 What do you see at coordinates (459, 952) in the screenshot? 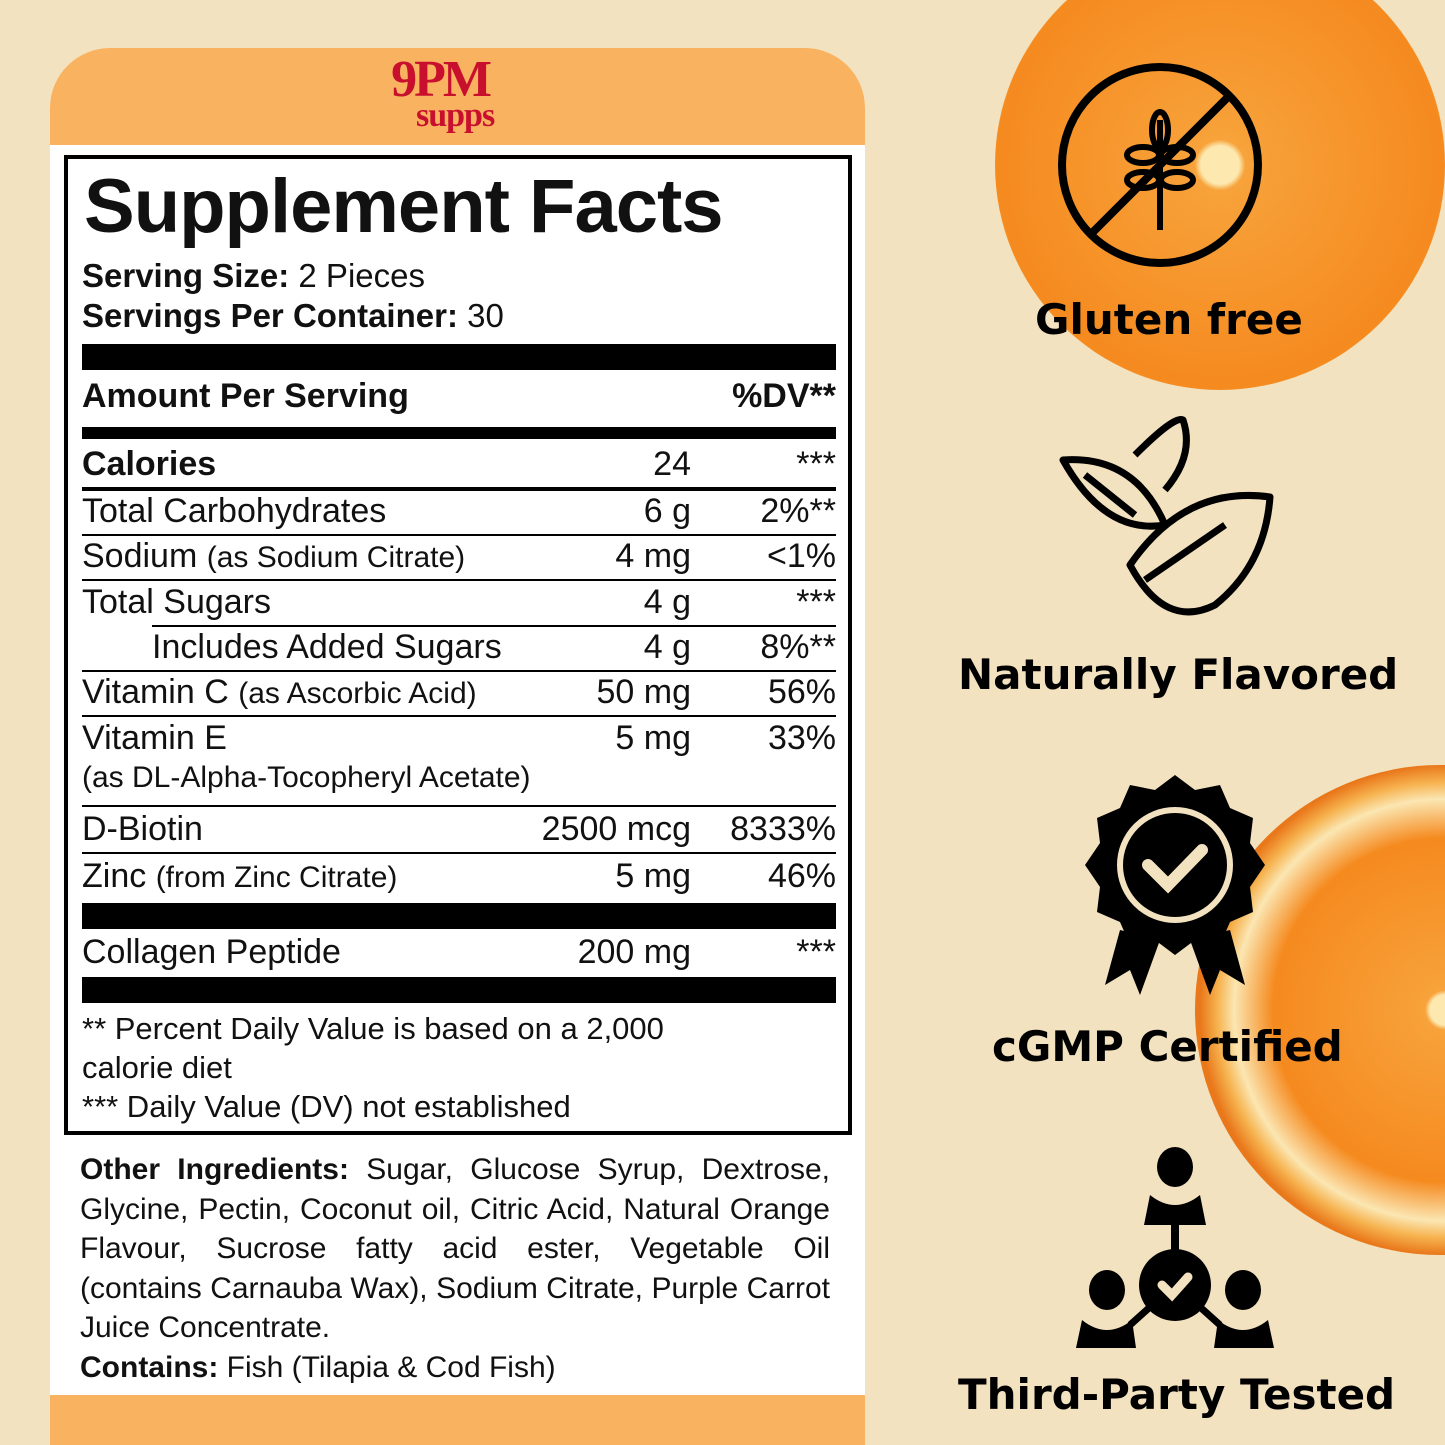
I see `table-row: Collagen Peptide 200 mg ***` at bounding box center [459, 952].